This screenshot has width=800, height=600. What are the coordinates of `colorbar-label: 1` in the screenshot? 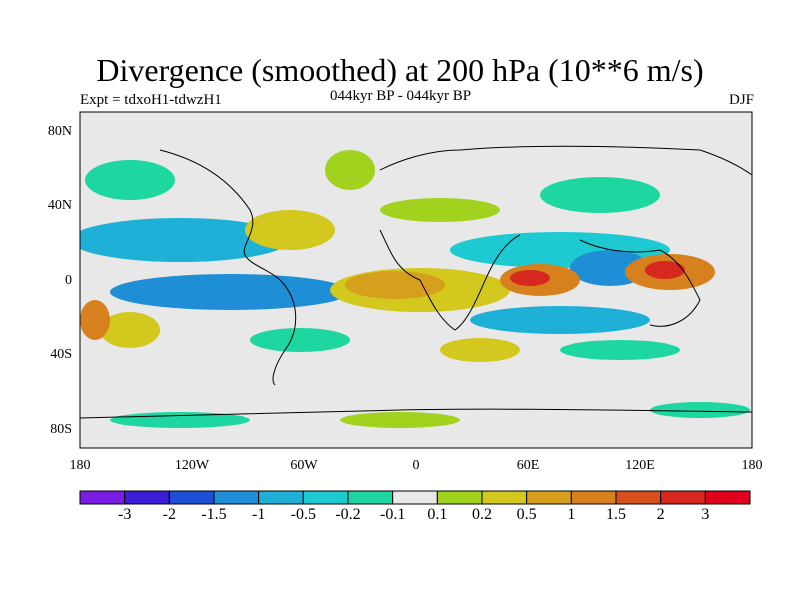 It's located at (571, 514).